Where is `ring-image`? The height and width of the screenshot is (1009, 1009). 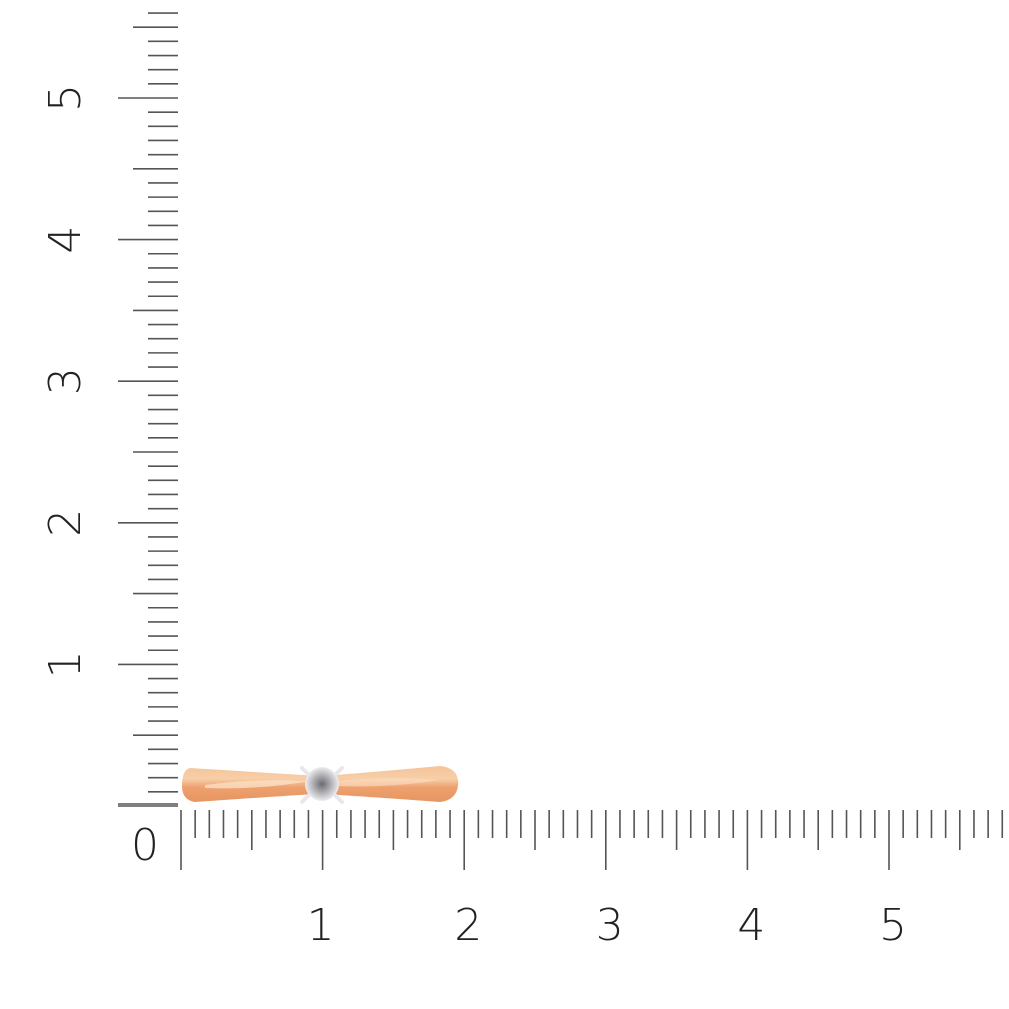 ring-image is located at coordinates (320, 785).